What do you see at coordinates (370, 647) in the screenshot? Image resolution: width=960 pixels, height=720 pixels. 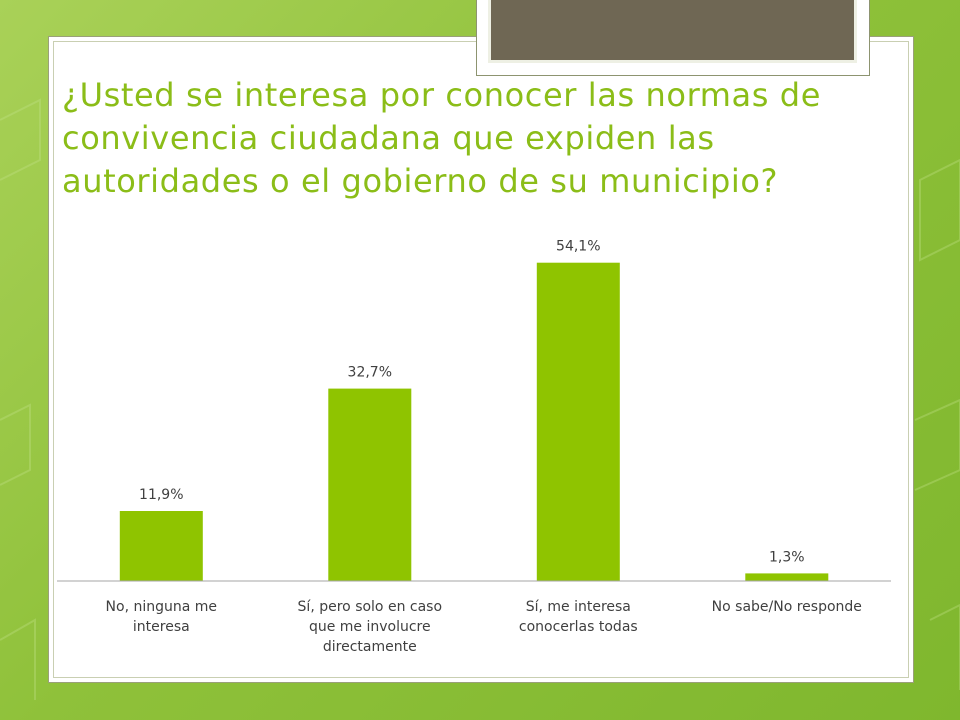 I see `category-label-line: directamente` at bounding box center [370, 647].